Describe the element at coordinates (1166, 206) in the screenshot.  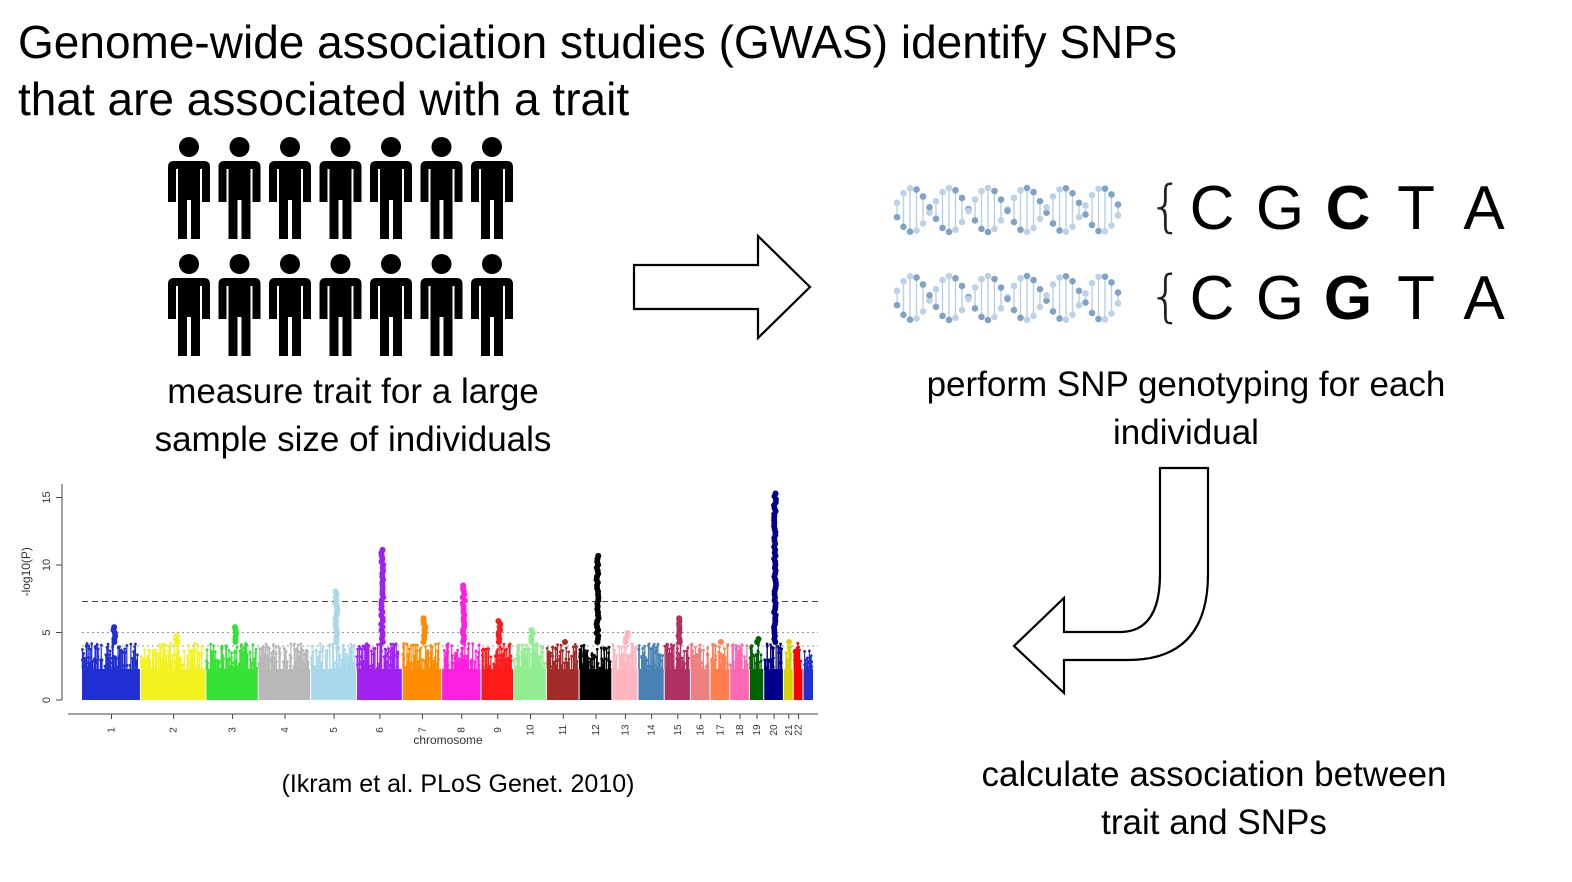
I see `sequence-brace-1: {` at that location.